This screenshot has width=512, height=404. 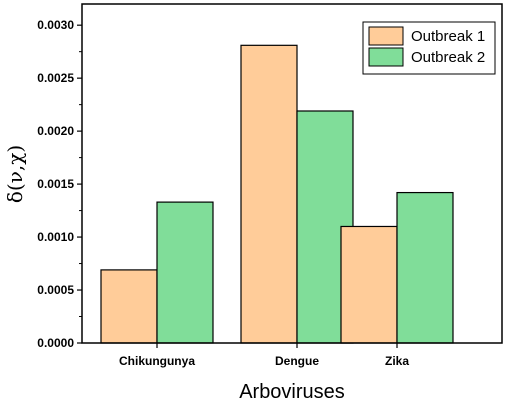 I want to click on x-tick-label: Dengue, so click(x=297, y=361).